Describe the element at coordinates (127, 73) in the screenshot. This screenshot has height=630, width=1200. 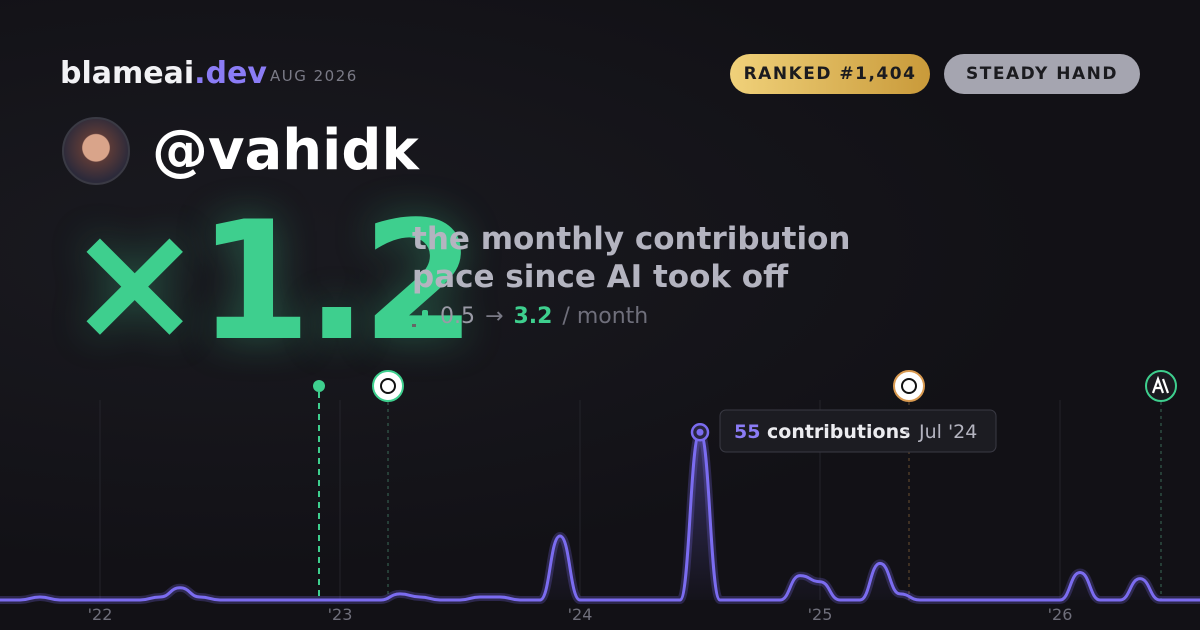
I see `site-name: blameai` at that location.